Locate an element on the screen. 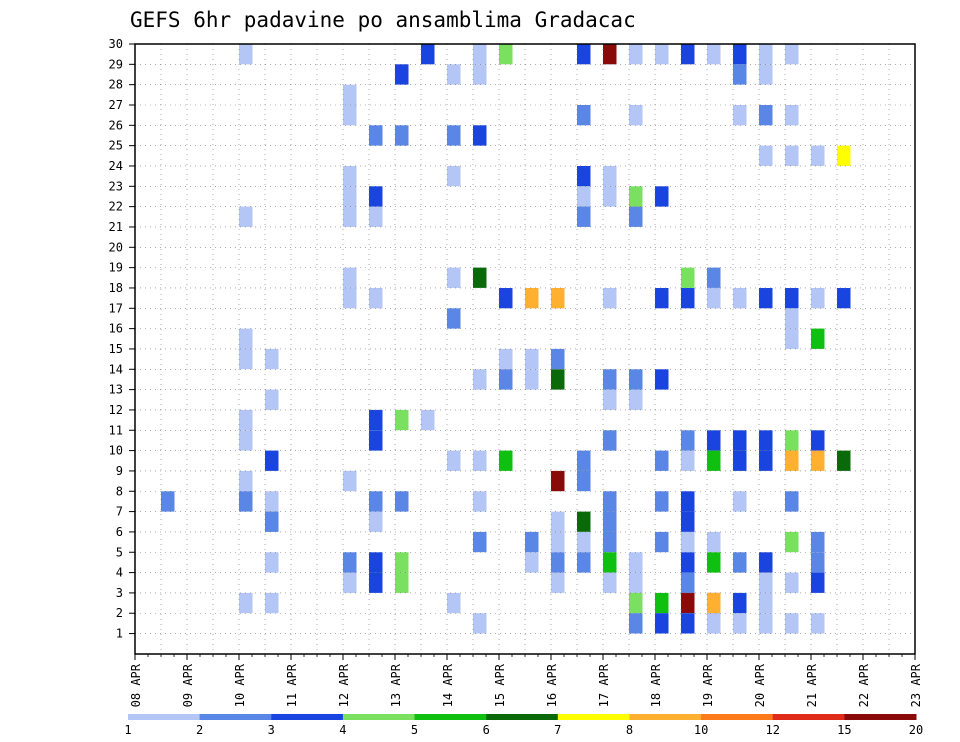  colorbar-label: 10 is located at coordinates (701, 730).